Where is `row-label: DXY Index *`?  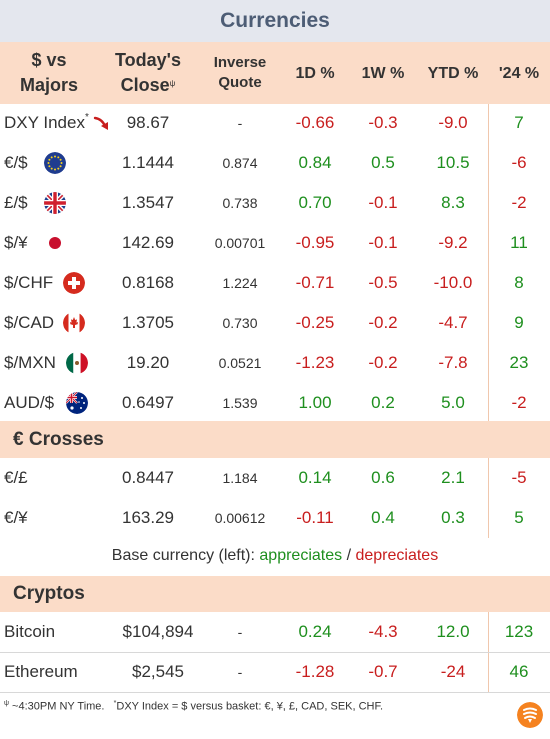
row-label: DXY Index * is located at coordinates (46, 123).